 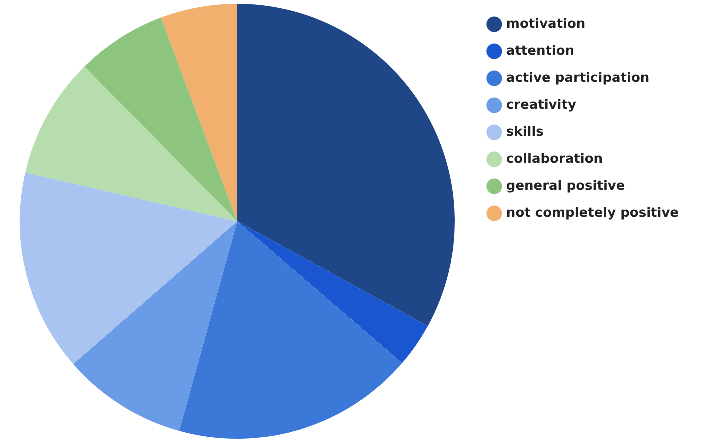 I want to click on legend-label: general positive, so click(x=566, y=186).